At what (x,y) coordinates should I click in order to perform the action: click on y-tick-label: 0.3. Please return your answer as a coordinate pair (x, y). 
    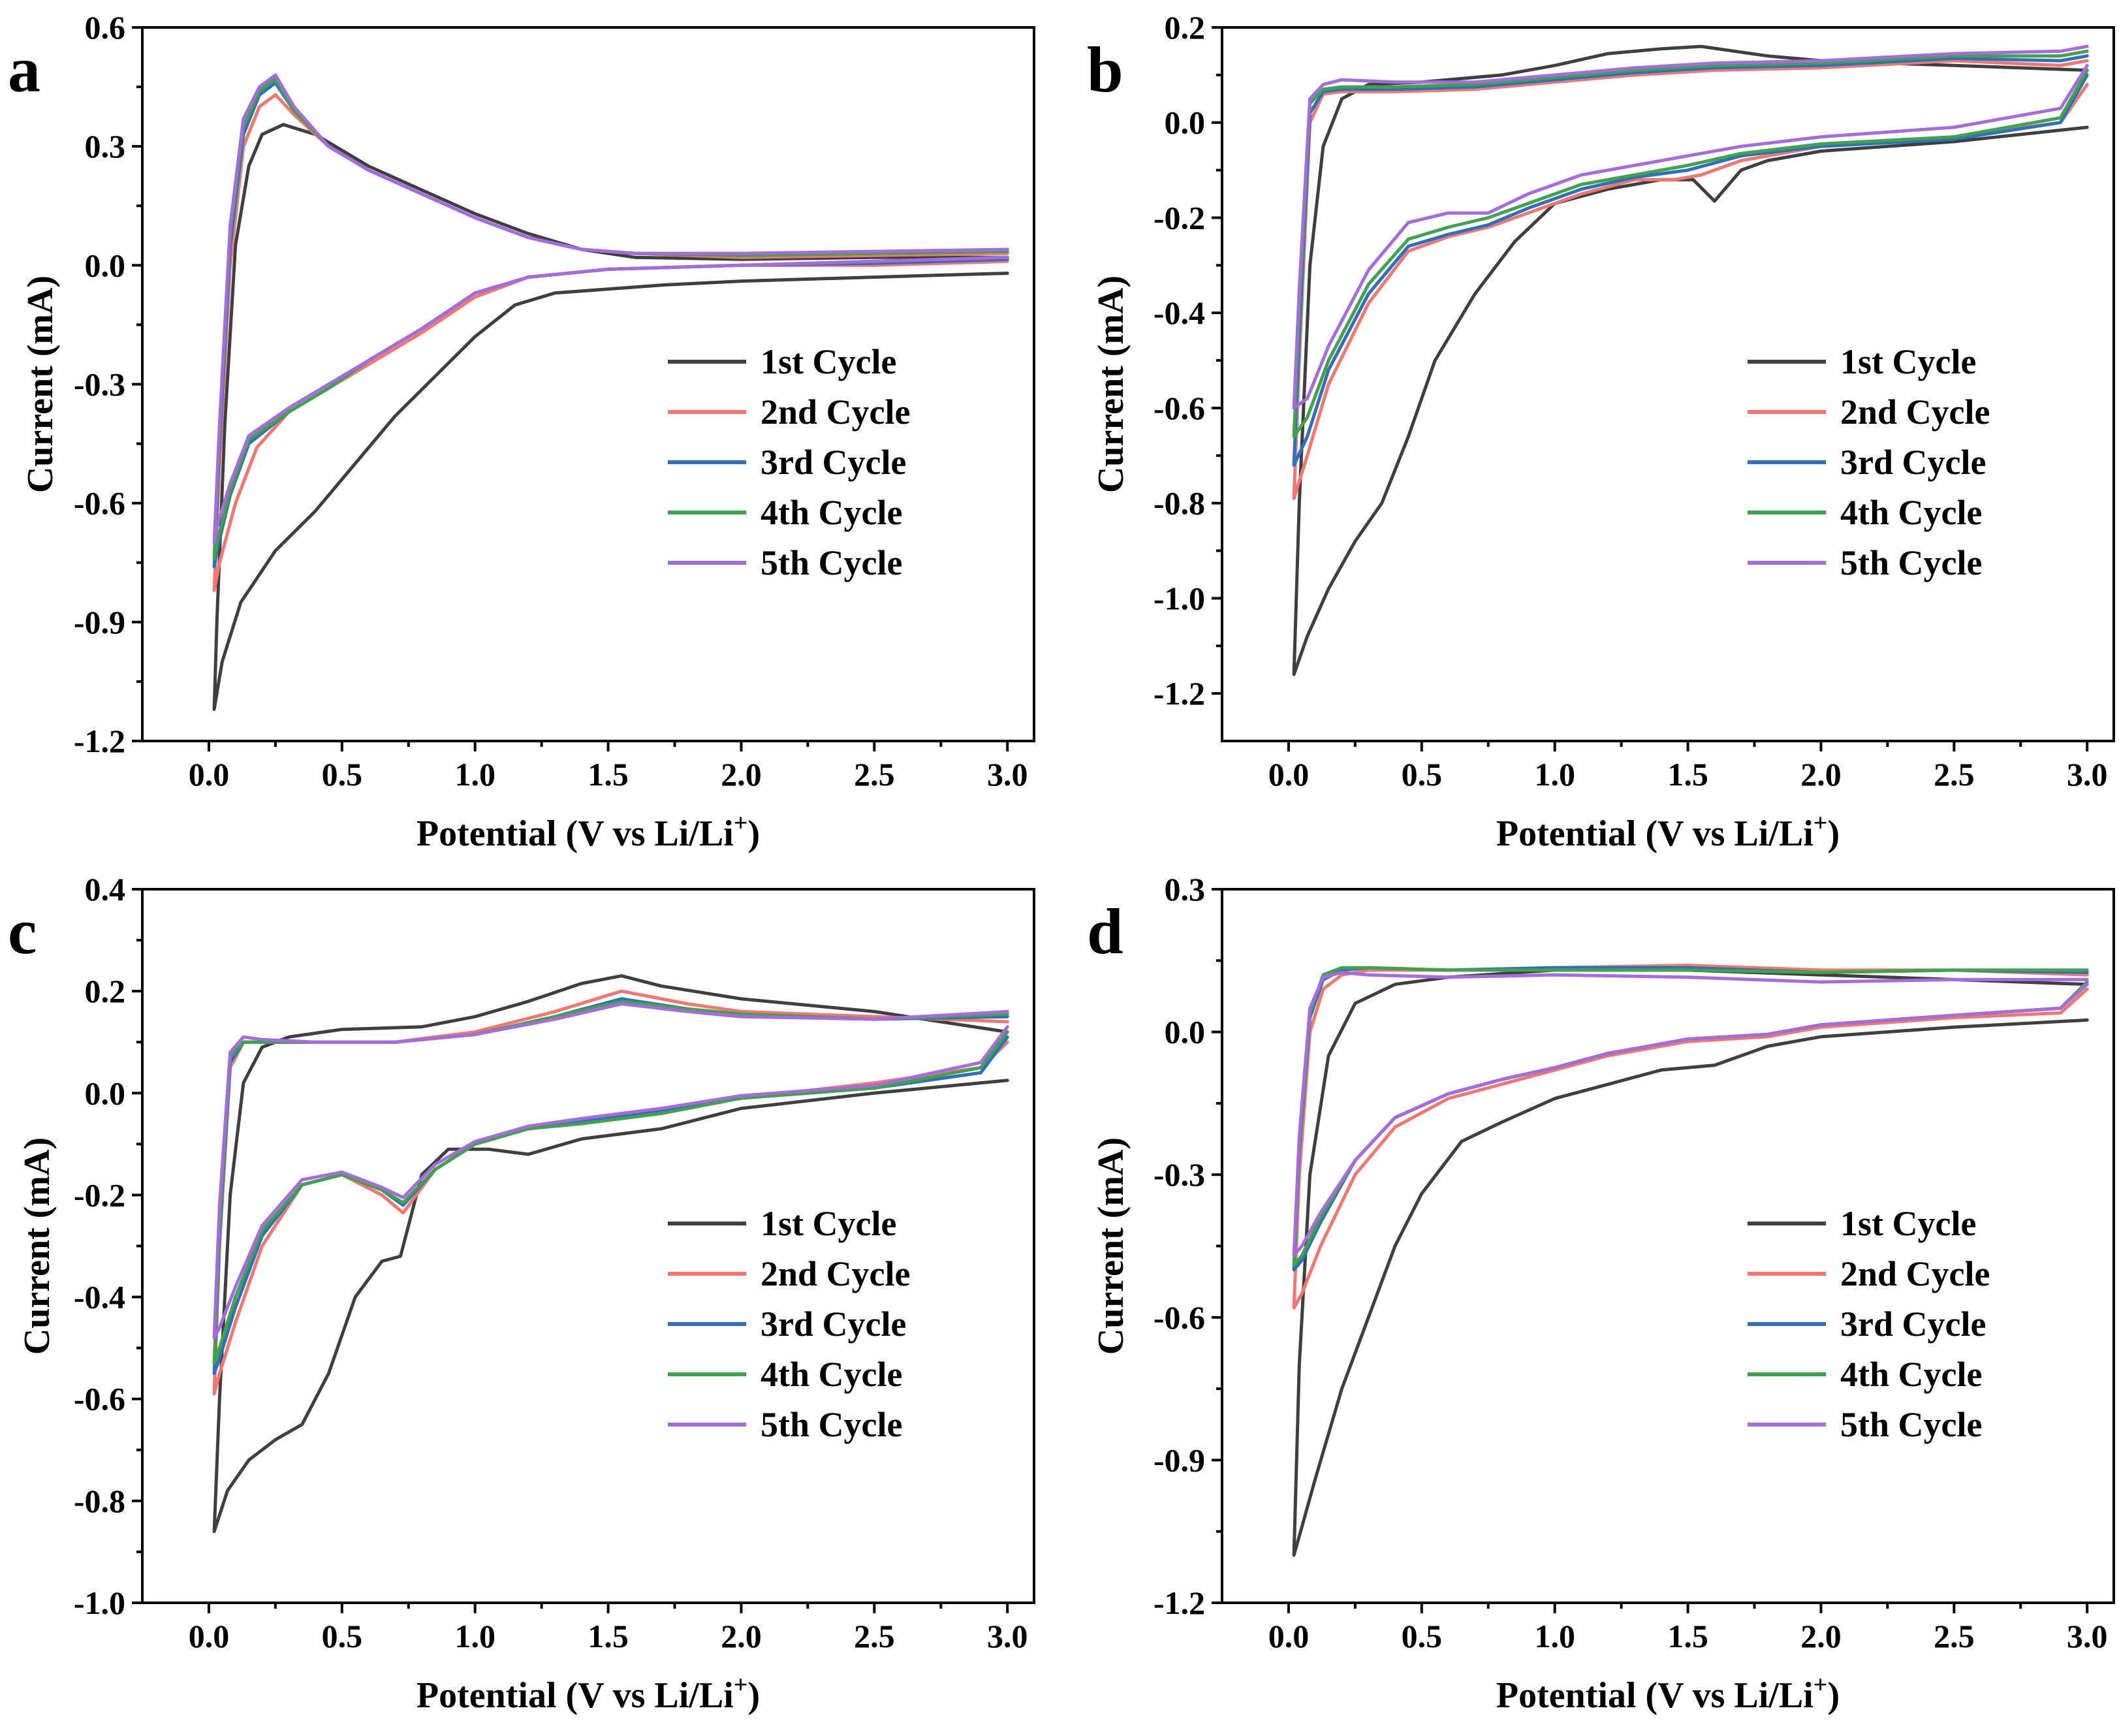
    Looking at the image, I should click on (1185, 889).